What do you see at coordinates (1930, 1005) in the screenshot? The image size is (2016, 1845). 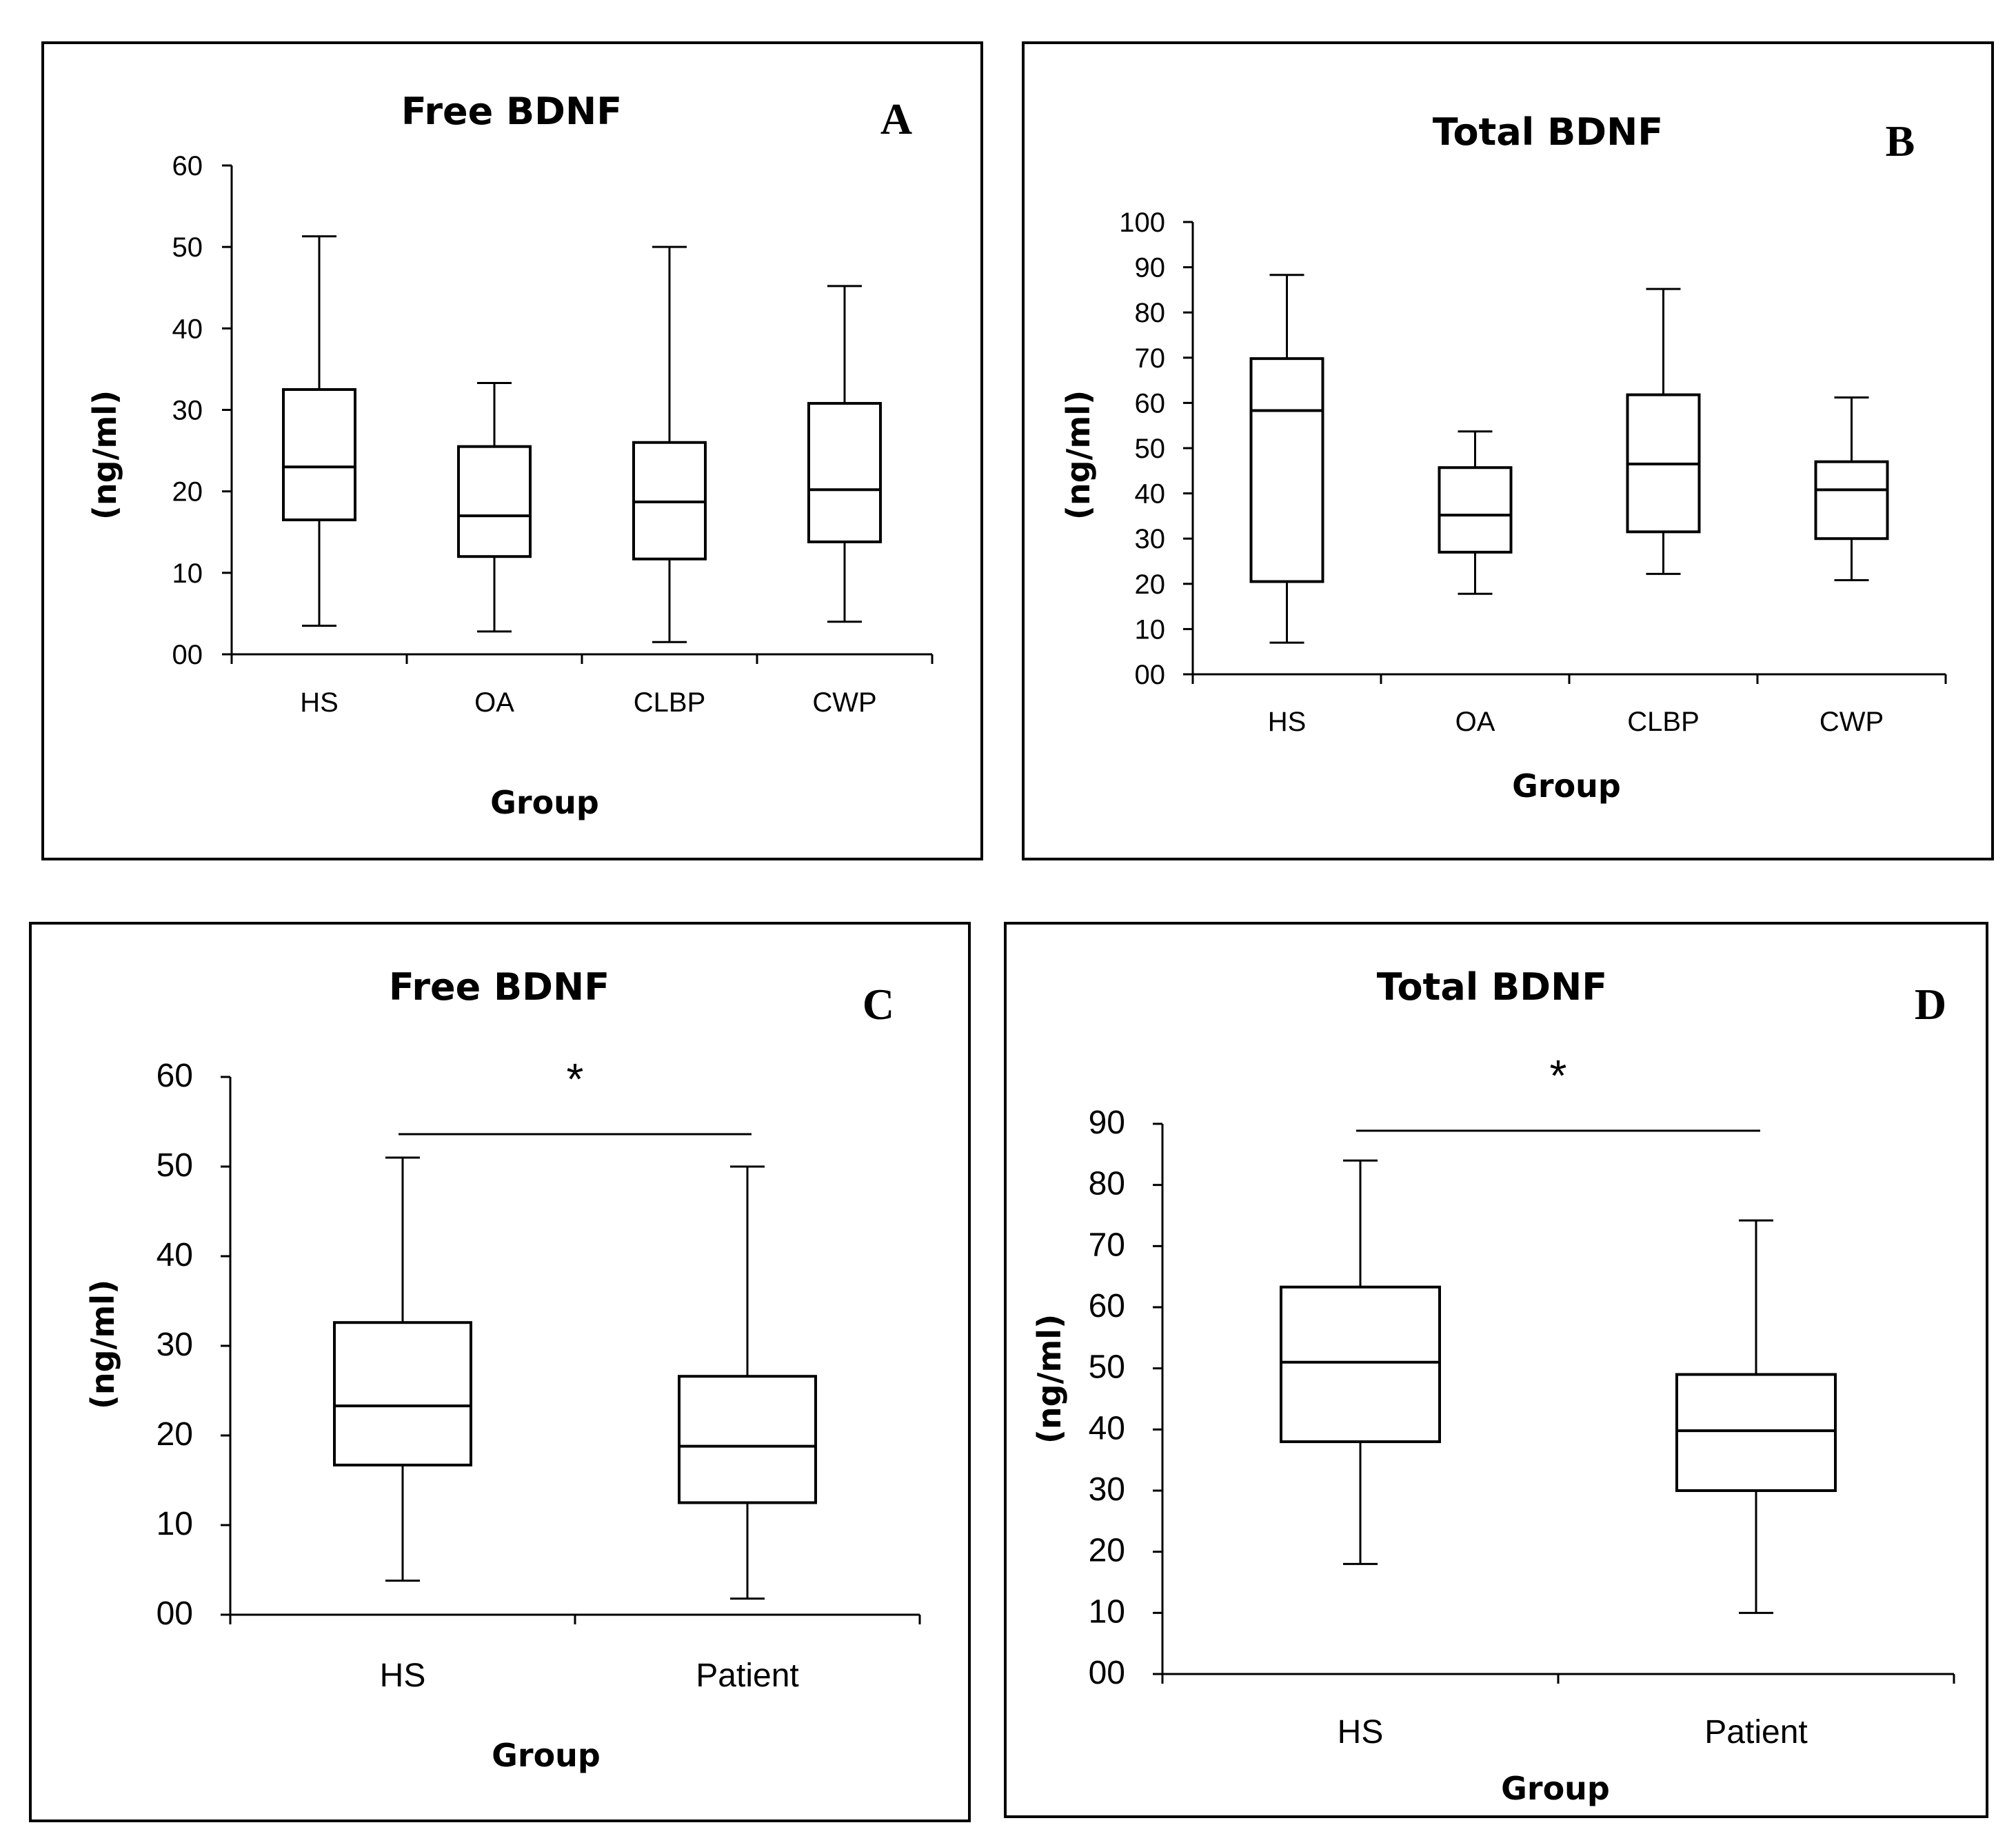 I see `panel-letter: D` at bounding box center [1930, 1005].